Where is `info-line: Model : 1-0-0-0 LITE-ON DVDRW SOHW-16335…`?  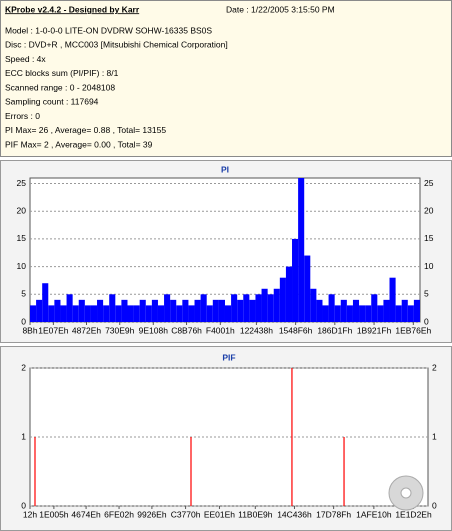 info-line: Model : 1-0-0-0 LITE-ON DVDRW SOHW-16335… is located at coordinates (108, 30).